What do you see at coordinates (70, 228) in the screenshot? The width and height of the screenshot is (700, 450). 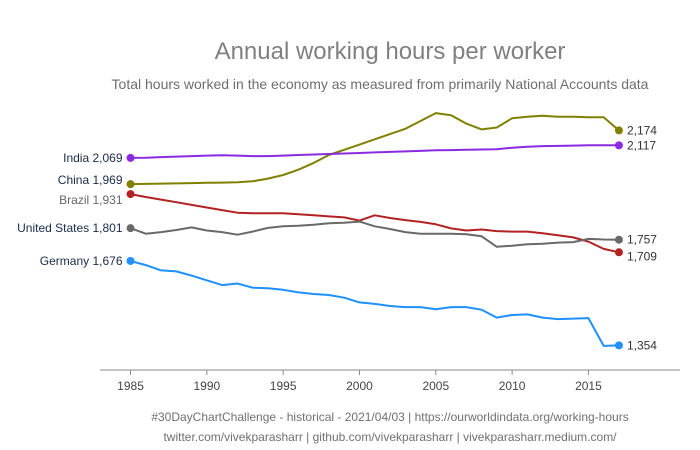 I see `start-label-united-states: United States 1,801` at bounding box center [70, 228].